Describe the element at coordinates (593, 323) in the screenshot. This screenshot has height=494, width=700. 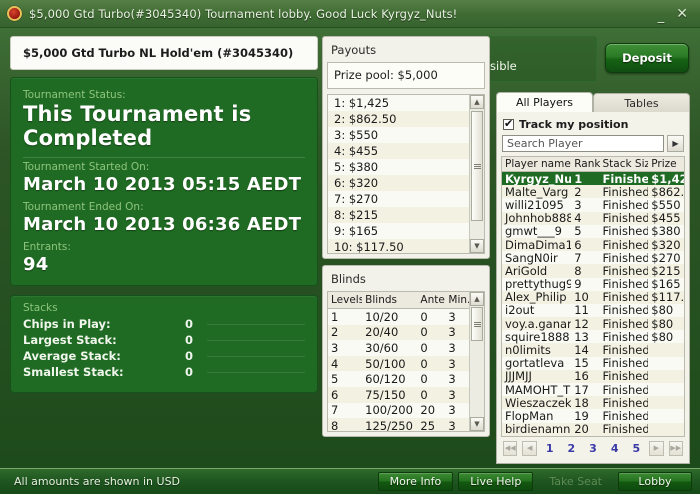
I see `player-row: voy.a.ganar 12 Finished $80` at that location.